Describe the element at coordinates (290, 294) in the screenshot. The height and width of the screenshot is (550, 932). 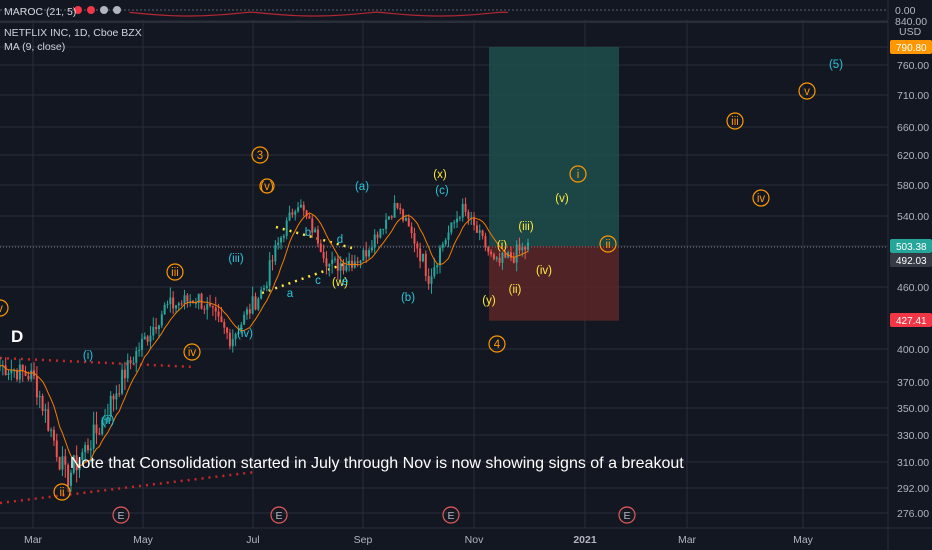
I see `wave-label: a` at that location.